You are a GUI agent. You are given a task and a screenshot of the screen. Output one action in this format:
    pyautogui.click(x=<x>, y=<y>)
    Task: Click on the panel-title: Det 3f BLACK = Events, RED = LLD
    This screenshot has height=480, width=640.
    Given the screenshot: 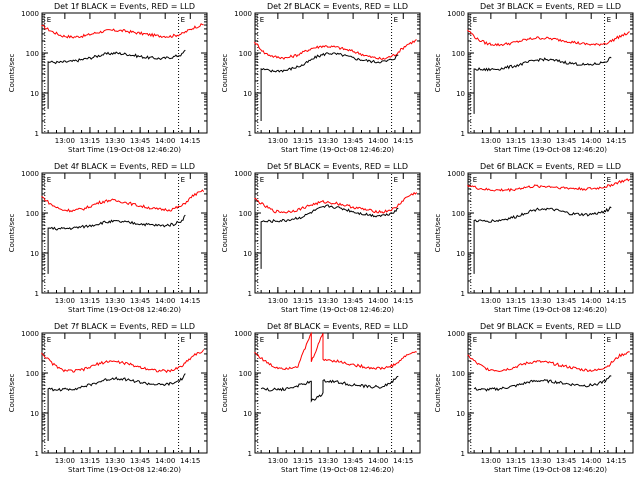 What is the action you would take?
    pyautogui.click(x=550, y=6)
    